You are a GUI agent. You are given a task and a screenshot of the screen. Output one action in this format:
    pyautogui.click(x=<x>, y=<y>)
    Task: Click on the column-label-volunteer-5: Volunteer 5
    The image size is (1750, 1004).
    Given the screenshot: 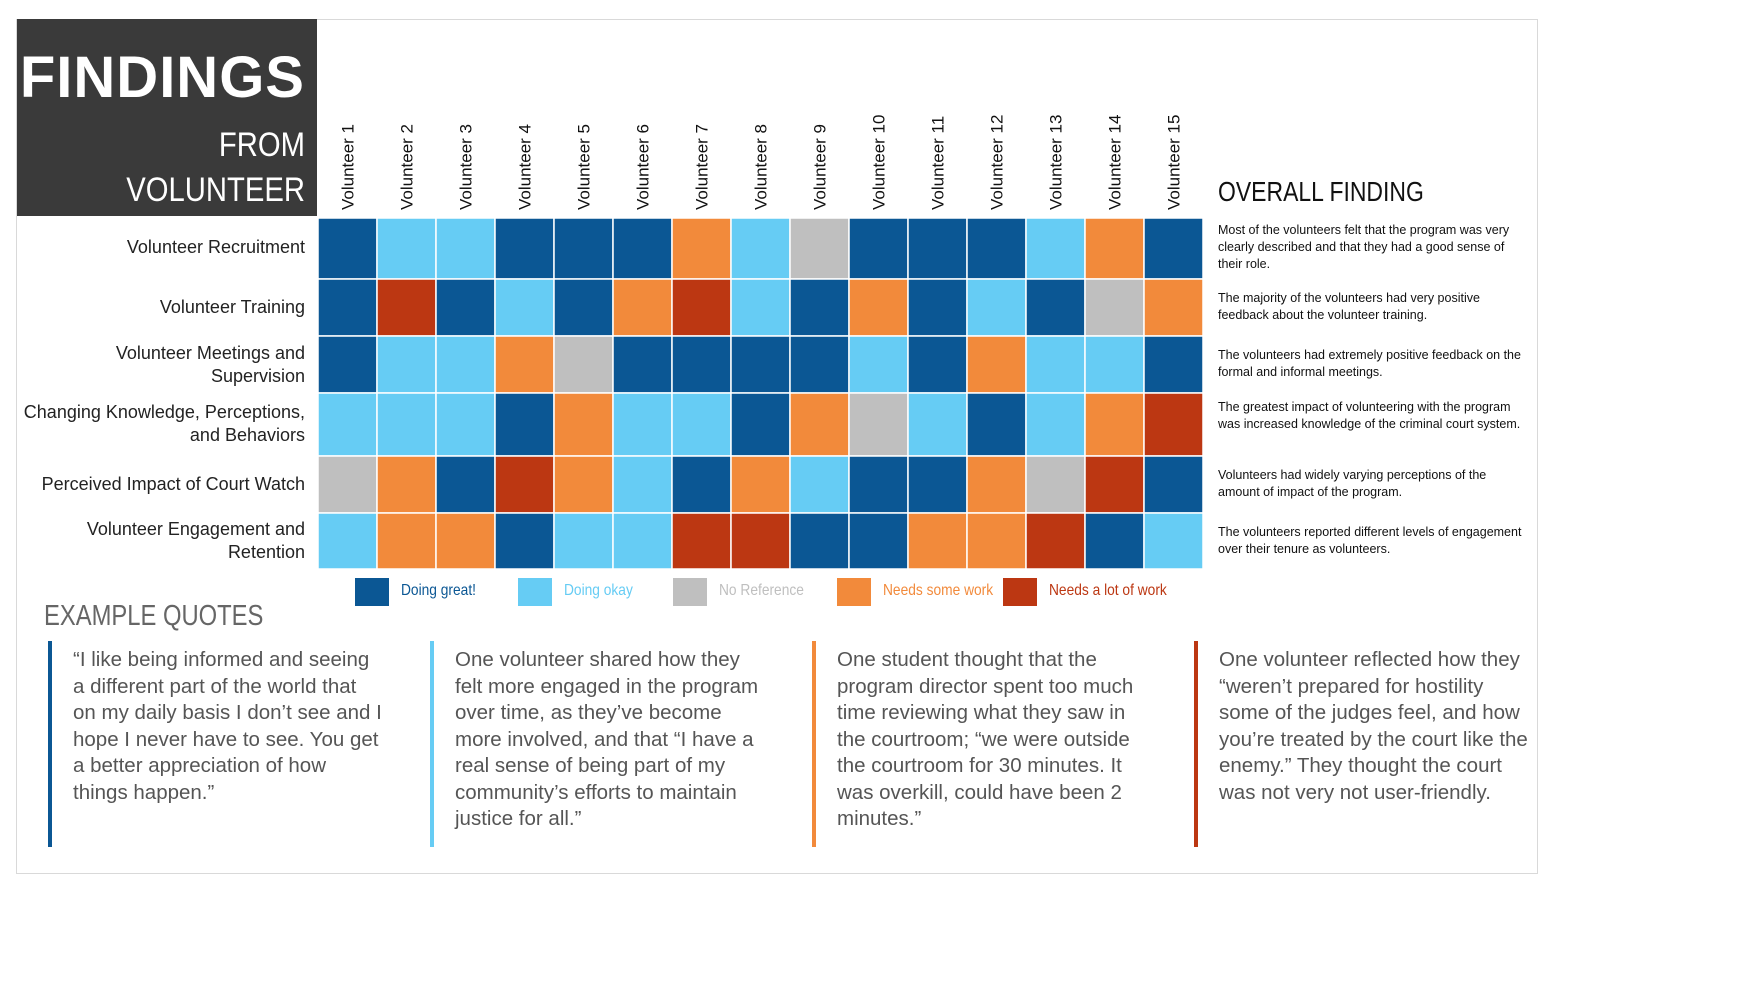 What is the action you would take?
    pyautogui.click(x=584, y=167)
    